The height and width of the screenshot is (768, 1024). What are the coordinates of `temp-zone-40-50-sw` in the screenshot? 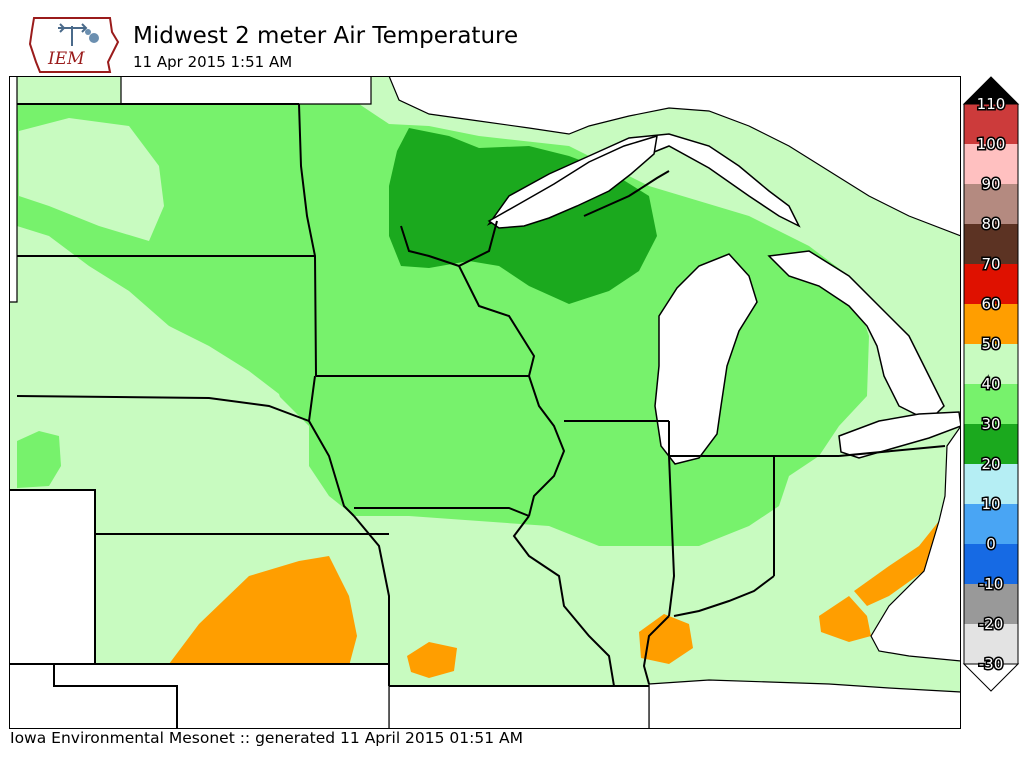 It's located at (153, 361).